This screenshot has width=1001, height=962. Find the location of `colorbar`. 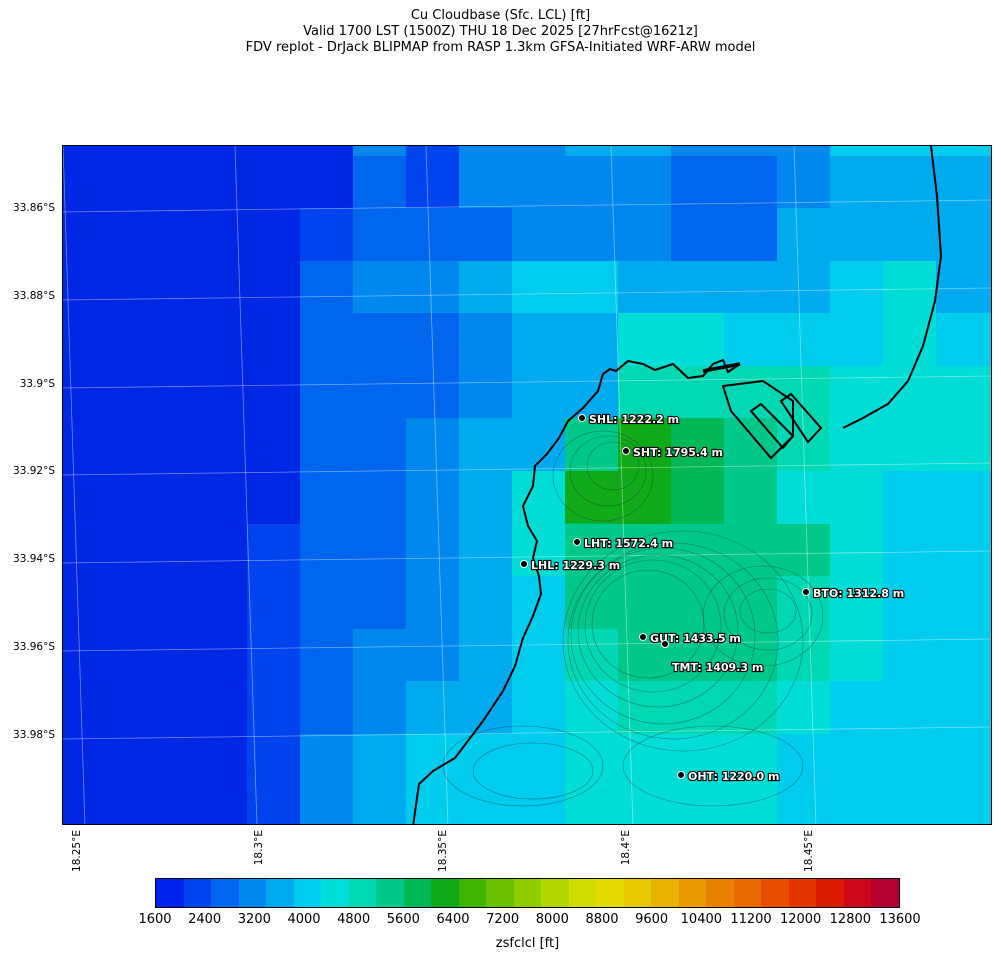

colorbar is located at coordinates (527, 893).